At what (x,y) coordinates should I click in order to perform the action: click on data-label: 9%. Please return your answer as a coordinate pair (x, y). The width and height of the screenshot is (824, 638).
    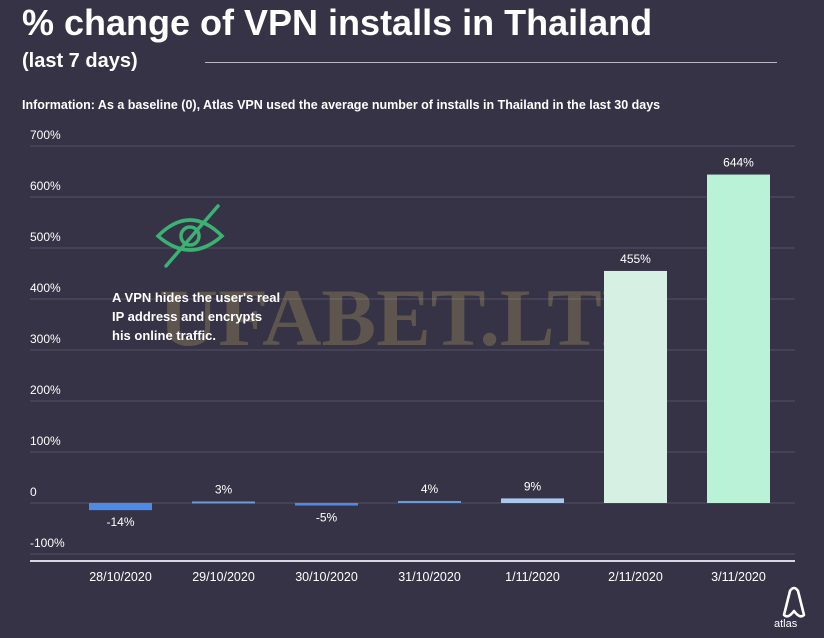
    Looking at the image, I should click on (533, 486).